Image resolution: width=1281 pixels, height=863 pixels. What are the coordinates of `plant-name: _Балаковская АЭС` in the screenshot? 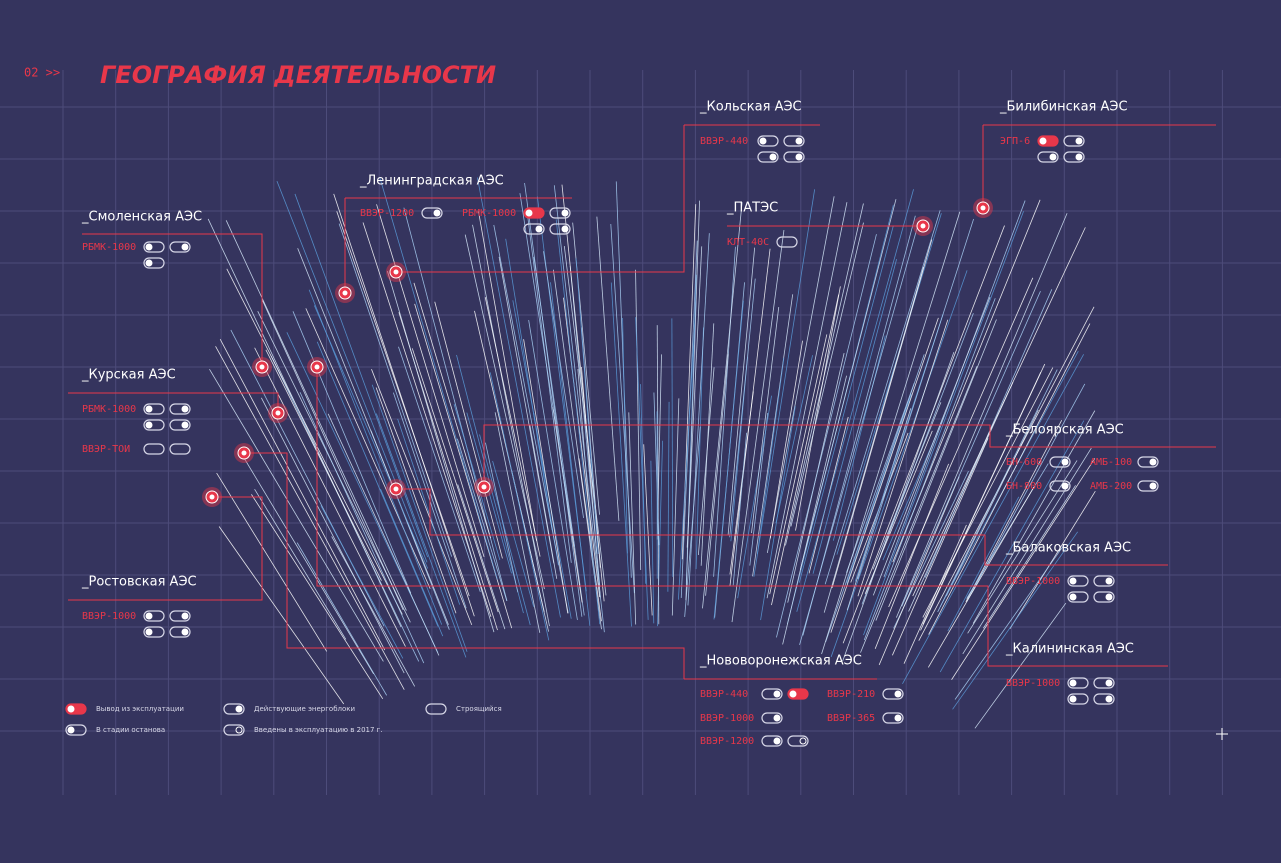 It's located at (1068, 548).